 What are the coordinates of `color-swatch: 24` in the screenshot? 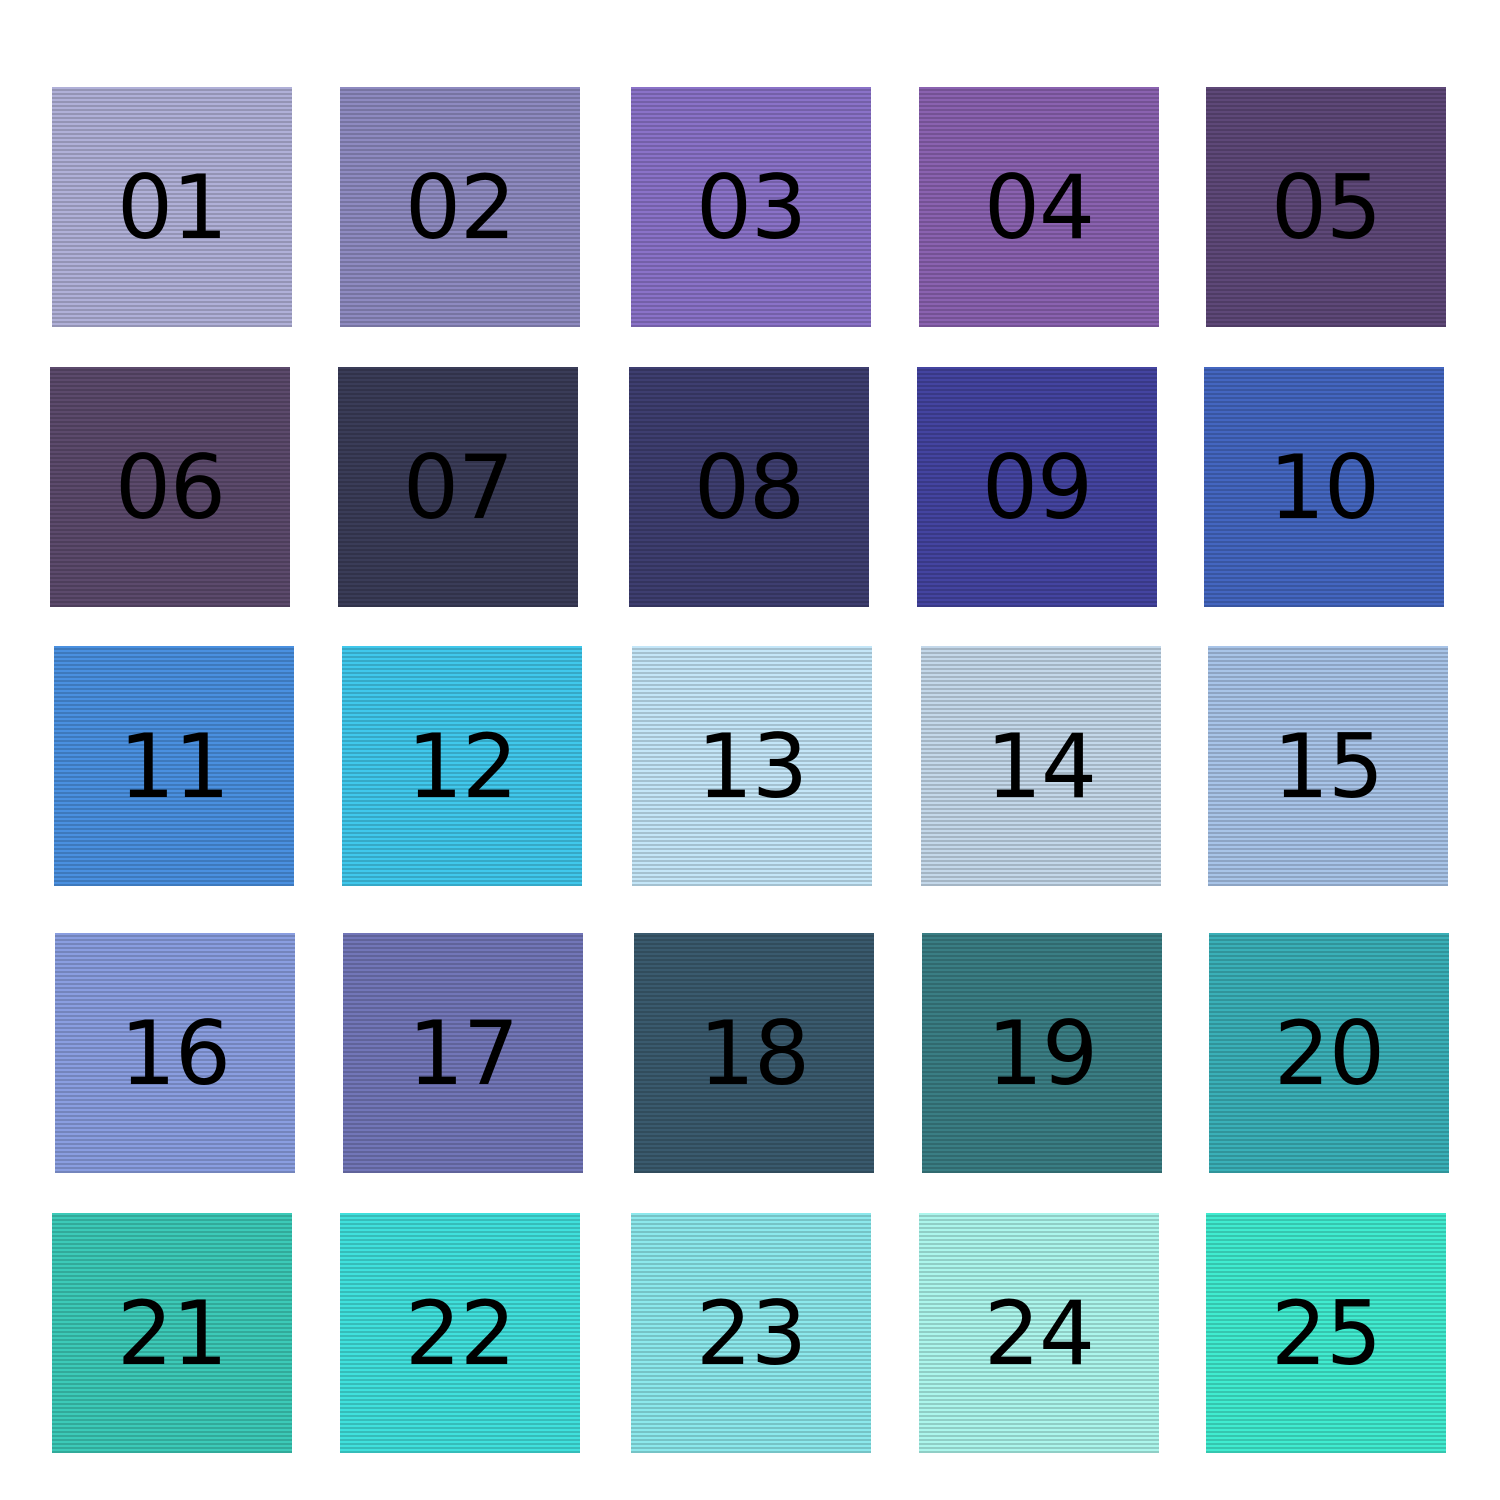 It's located at (1039, 1333).